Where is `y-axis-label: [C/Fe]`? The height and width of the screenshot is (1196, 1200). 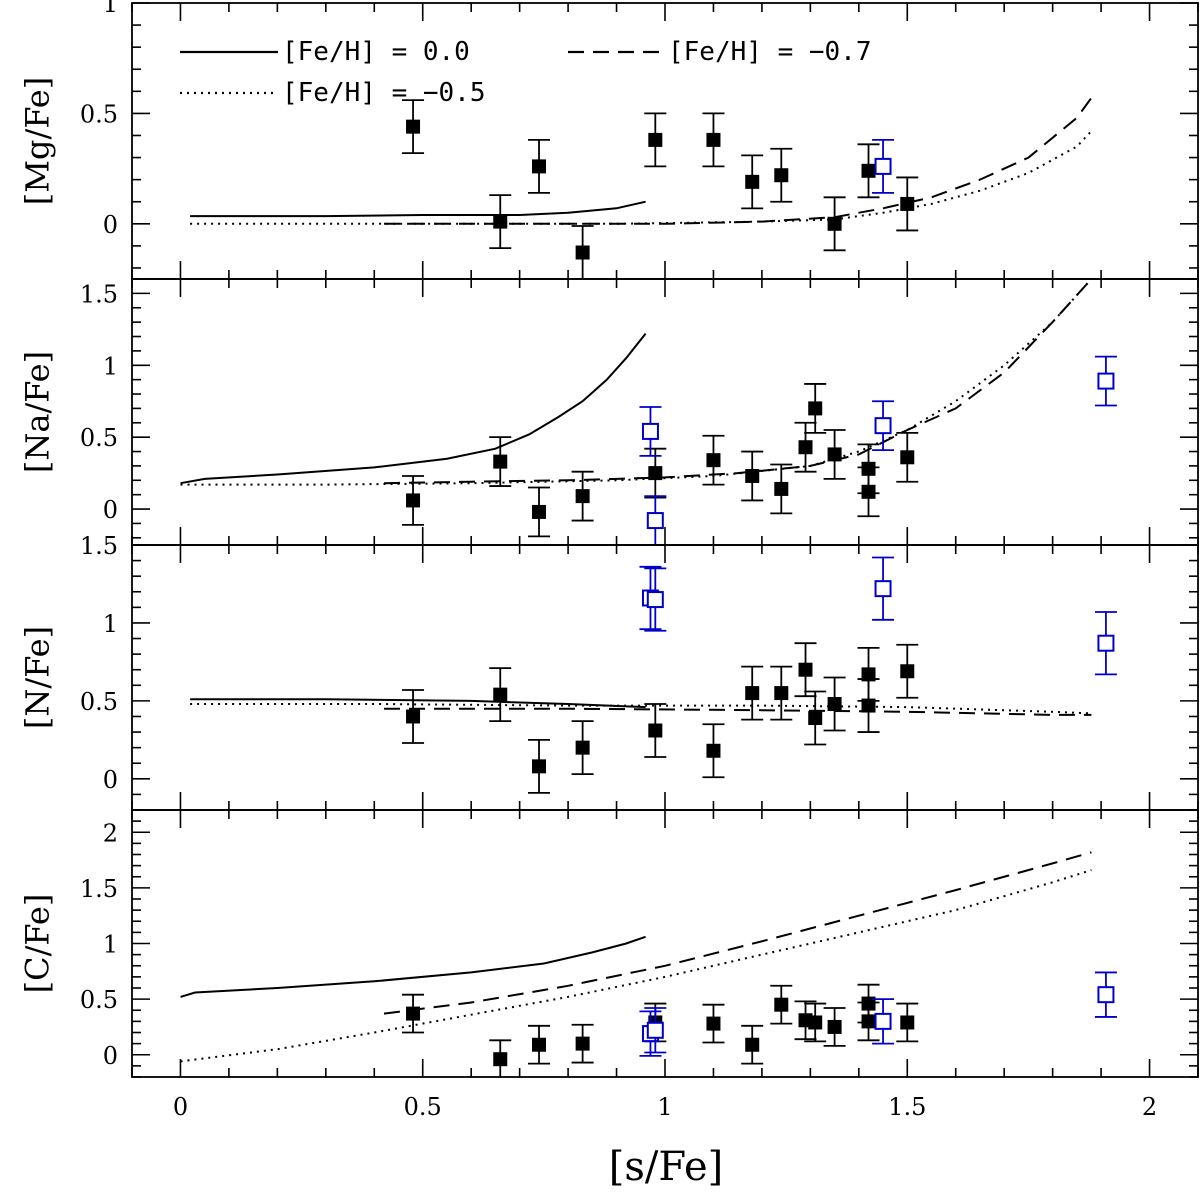 y-axis-label: [C/Fe] is located at coordinates (38, 944).